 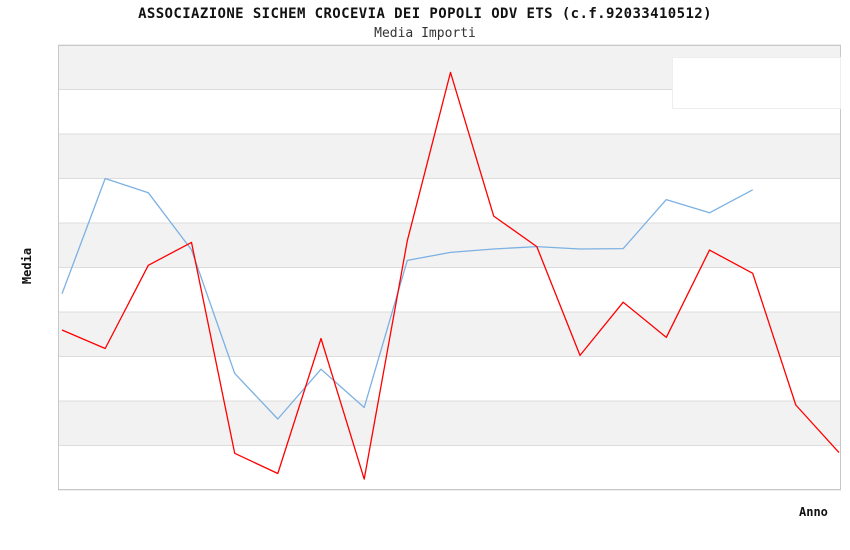 What do you see at coordinates (813, 512) in the screenshot?
I see `x-axis-title: Anno` at bounding box center [813, 512].